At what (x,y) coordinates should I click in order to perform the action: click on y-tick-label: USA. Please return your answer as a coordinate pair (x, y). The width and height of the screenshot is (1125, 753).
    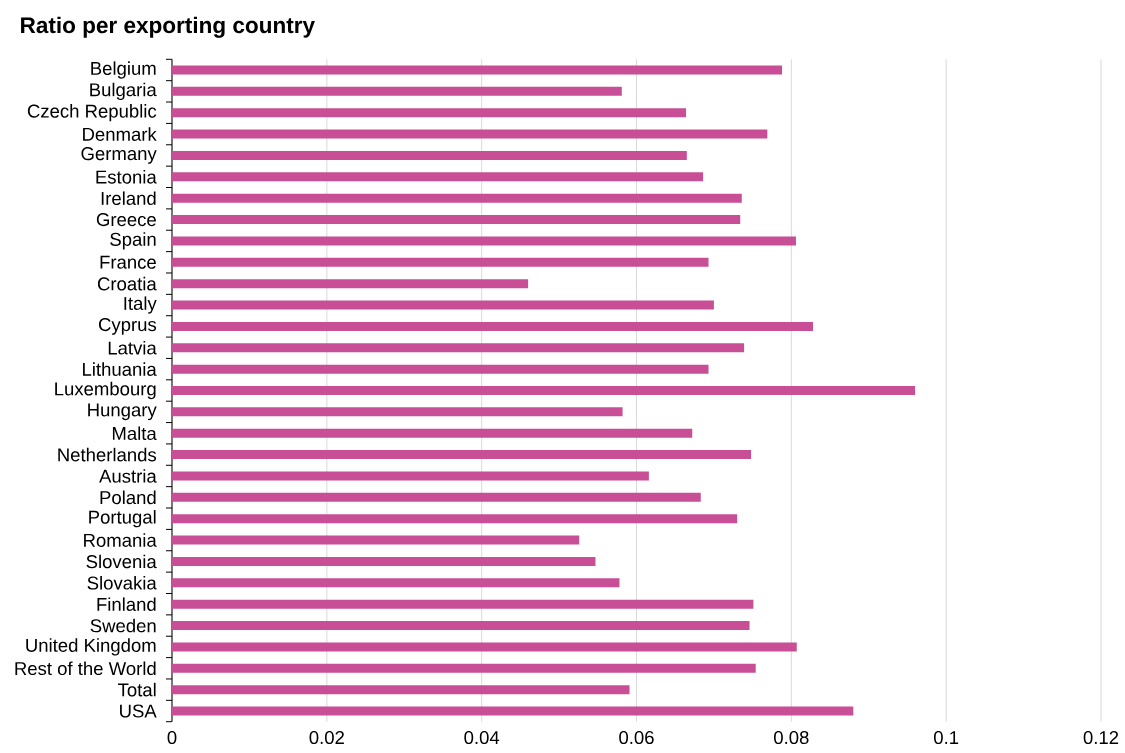
    Looking at the image, I should click on (138, 711).